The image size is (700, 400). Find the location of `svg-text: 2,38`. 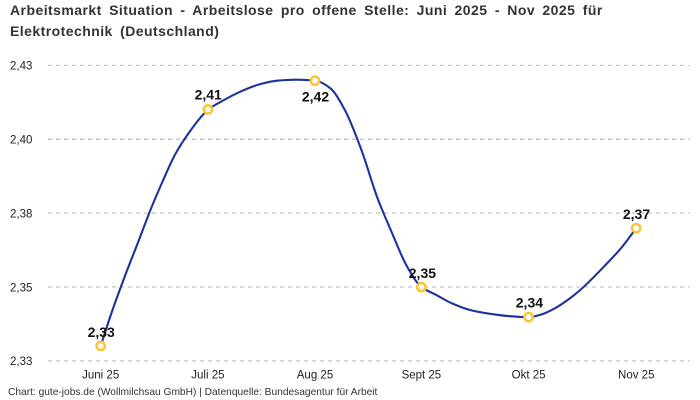

svg-text: 2,38 is located at coordinates (21, 214).